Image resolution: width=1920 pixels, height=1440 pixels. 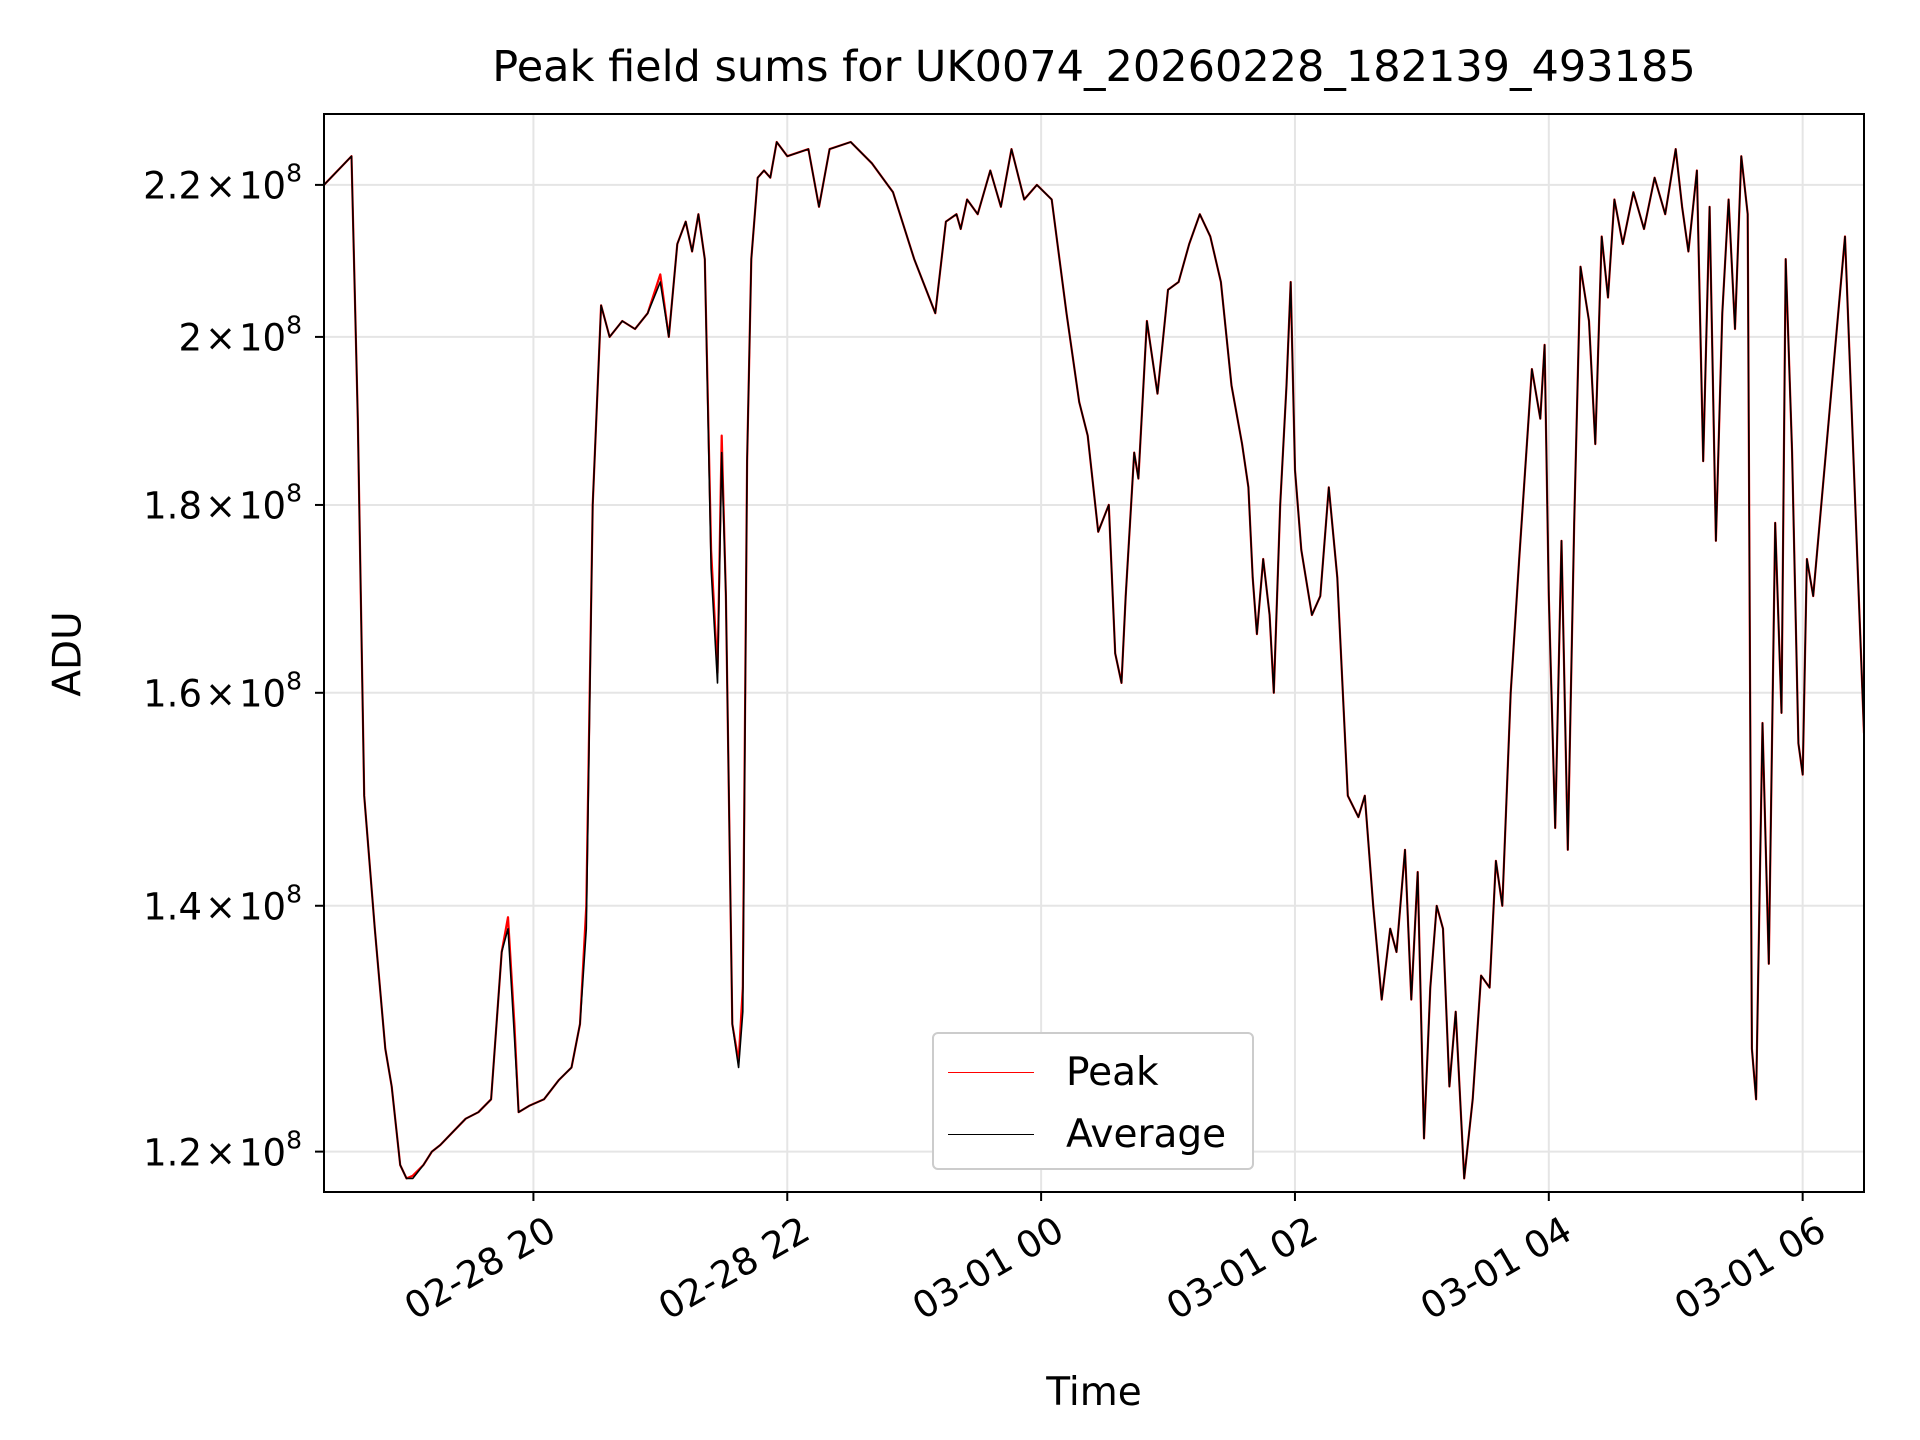 I want to click on y-axis-label: ADU, so click(x=68, y=654).